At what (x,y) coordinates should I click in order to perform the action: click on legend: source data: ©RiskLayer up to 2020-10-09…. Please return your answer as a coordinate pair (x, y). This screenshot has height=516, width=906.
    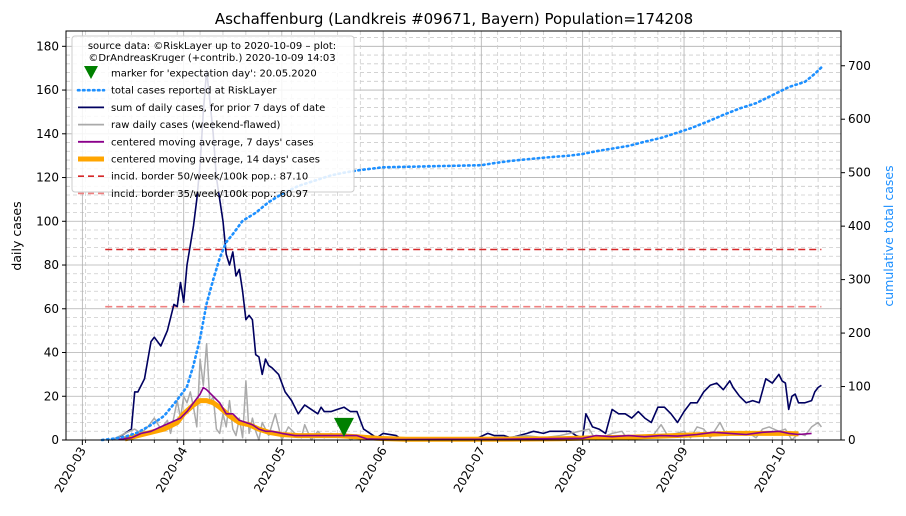
    Looking at the image, I should click on (213, 117).